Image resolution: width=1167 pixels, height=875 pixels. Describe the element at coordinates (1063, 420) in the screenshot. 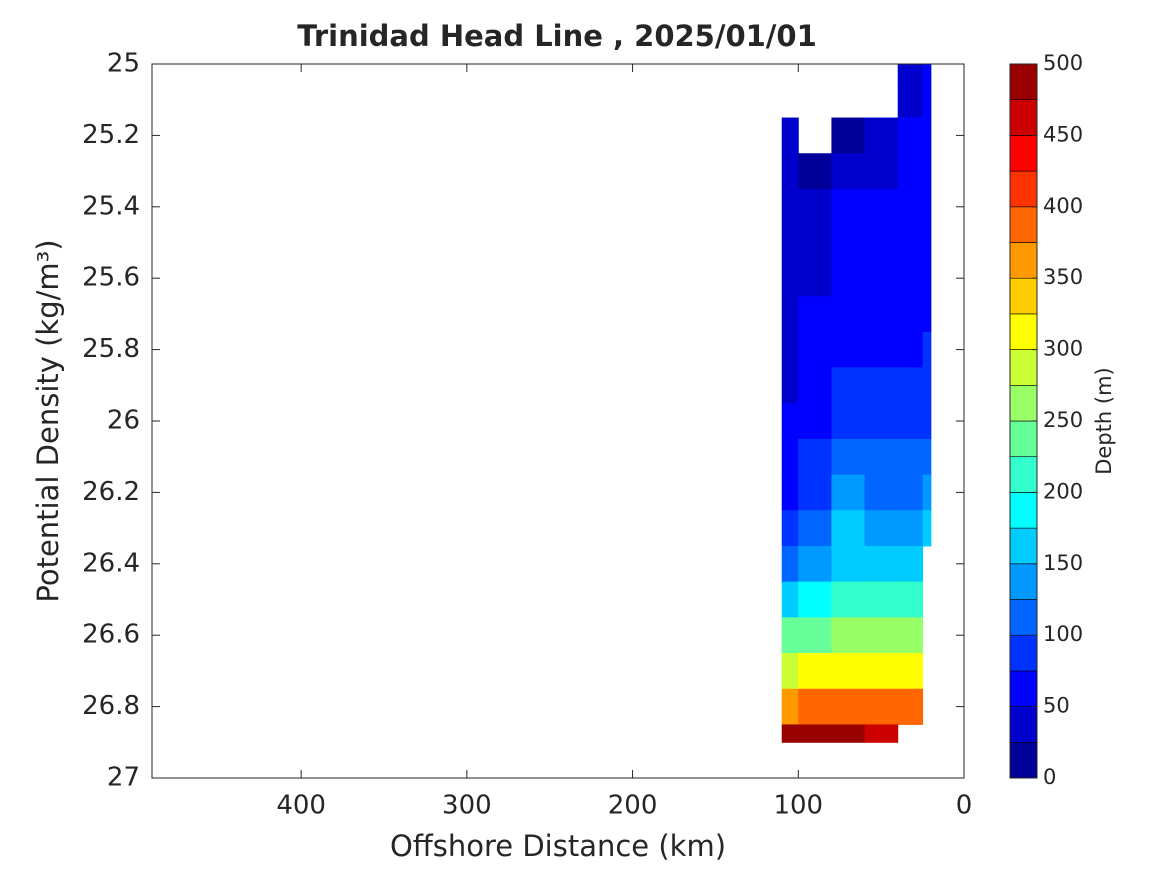

I see `colorbar-tick-label: 250` at that location.